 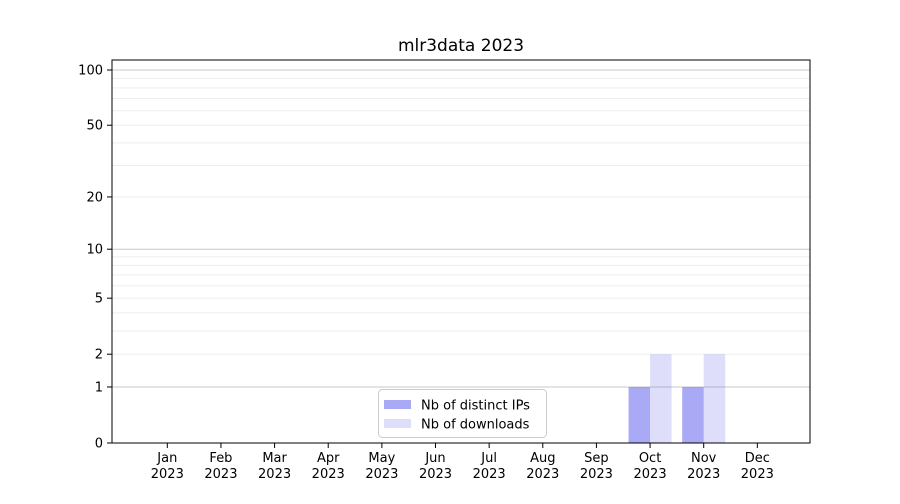 What do you see at coordinates (542, 458) in the screenshot?
I see `x-tick-label-aug: Aug` at bounding box center [542, 458].